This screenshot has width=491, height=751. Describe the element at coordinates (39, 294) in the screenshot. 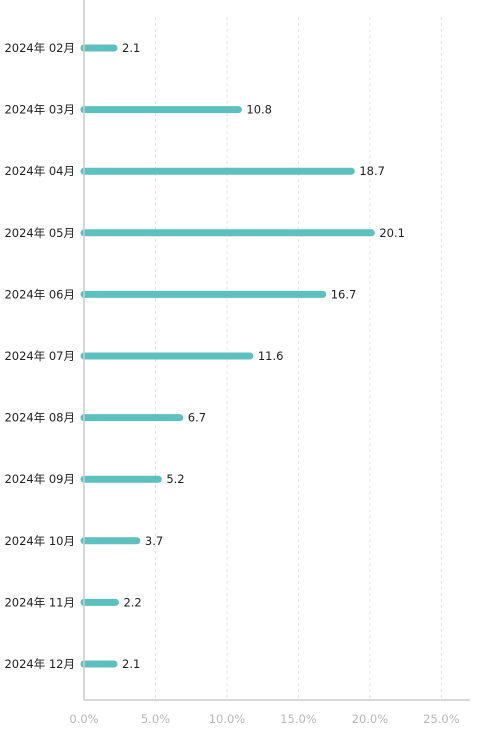

I see `category-label: 2024年 06月` at that location.